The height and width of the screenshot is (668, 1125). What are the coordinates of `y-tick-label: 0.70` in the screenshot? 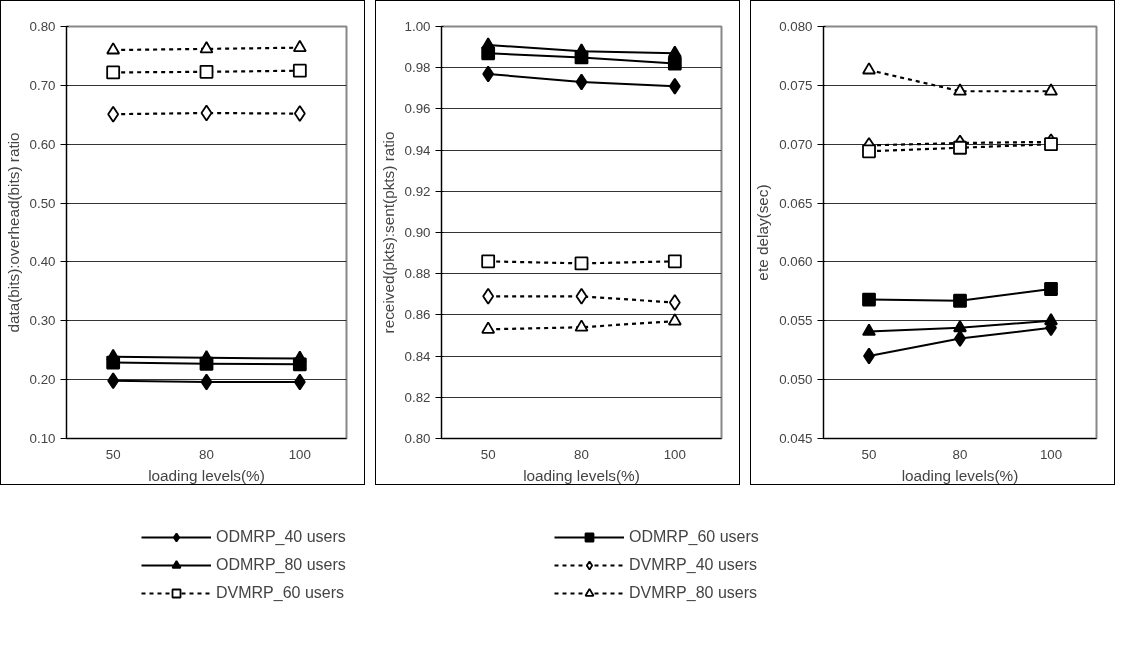 It's located at (42, 85).